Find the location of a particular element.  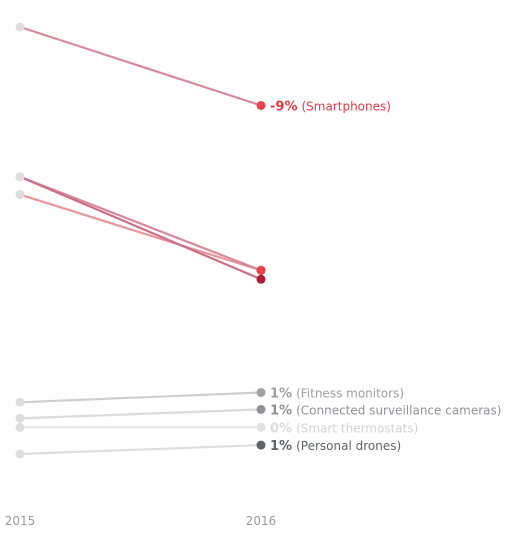

end-label: 1% (Connected surveillance cameras) is located at coordinates (385, 410).